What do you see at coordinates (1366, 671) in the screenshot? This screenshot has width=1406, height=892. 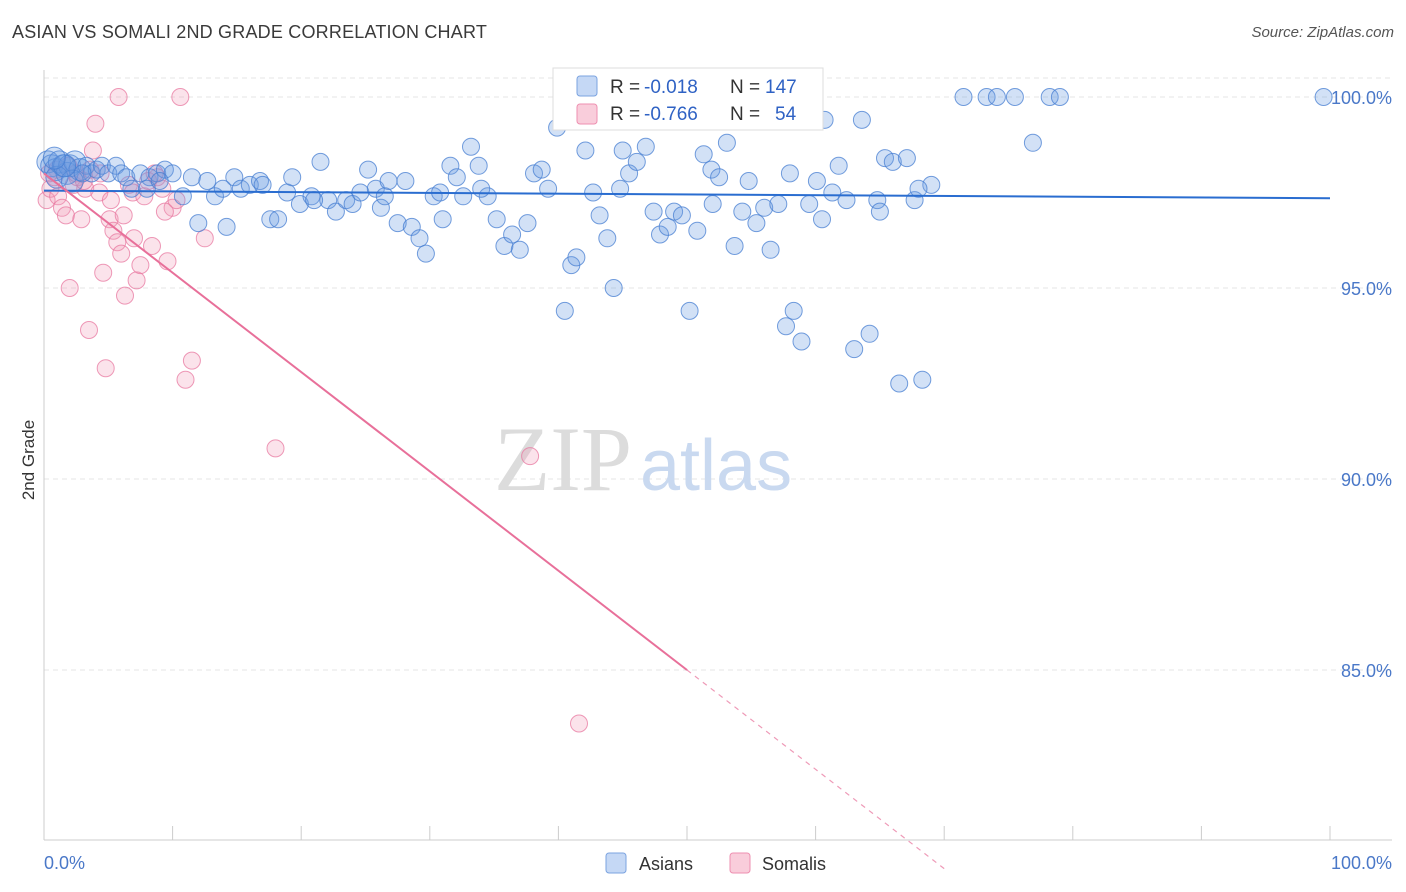 I see `y-tick-label: 85.0%` at bounding box center [1366, 671].